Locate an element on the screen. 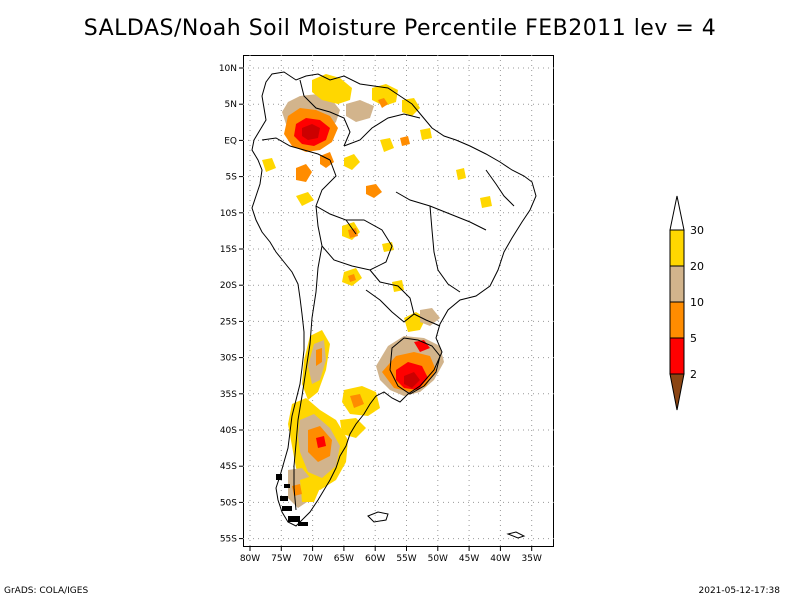 This screenshot has height=600, width=800. patch-uruguay-darkred is located at coordinates (412, 380).